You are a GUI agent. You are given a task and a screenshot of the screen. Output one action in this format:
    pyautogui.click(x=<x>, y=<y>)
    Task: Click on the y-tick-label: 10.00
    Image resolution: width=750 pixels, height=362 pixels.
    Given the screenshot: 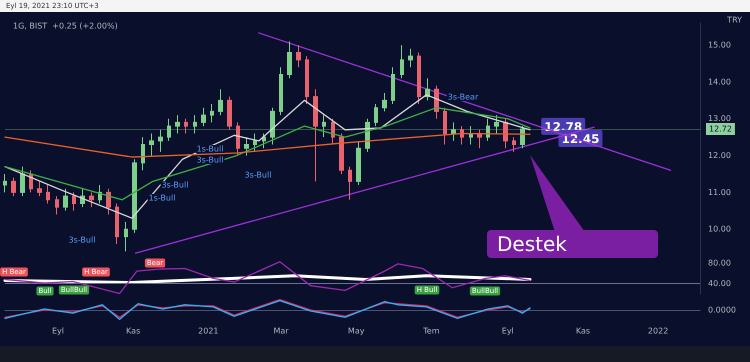 What is the action you would take?
    pyautogui.click(x=719, y=229)
    